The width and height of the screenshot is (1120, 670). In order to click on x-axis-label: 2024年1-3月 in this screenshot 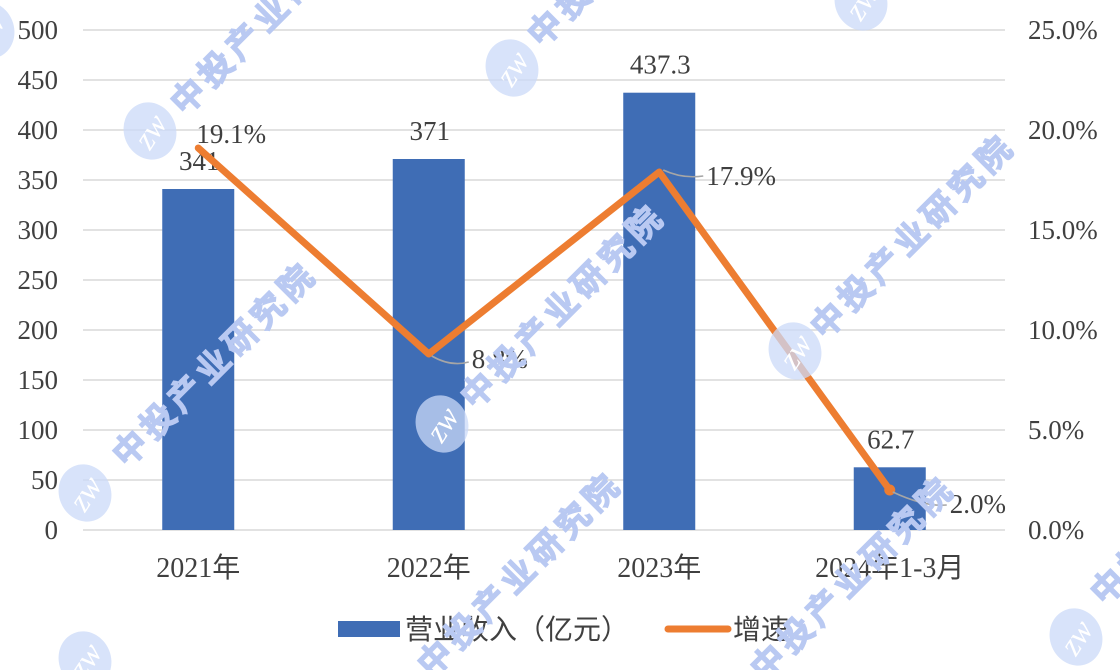, I will do `click(889, 568)`.